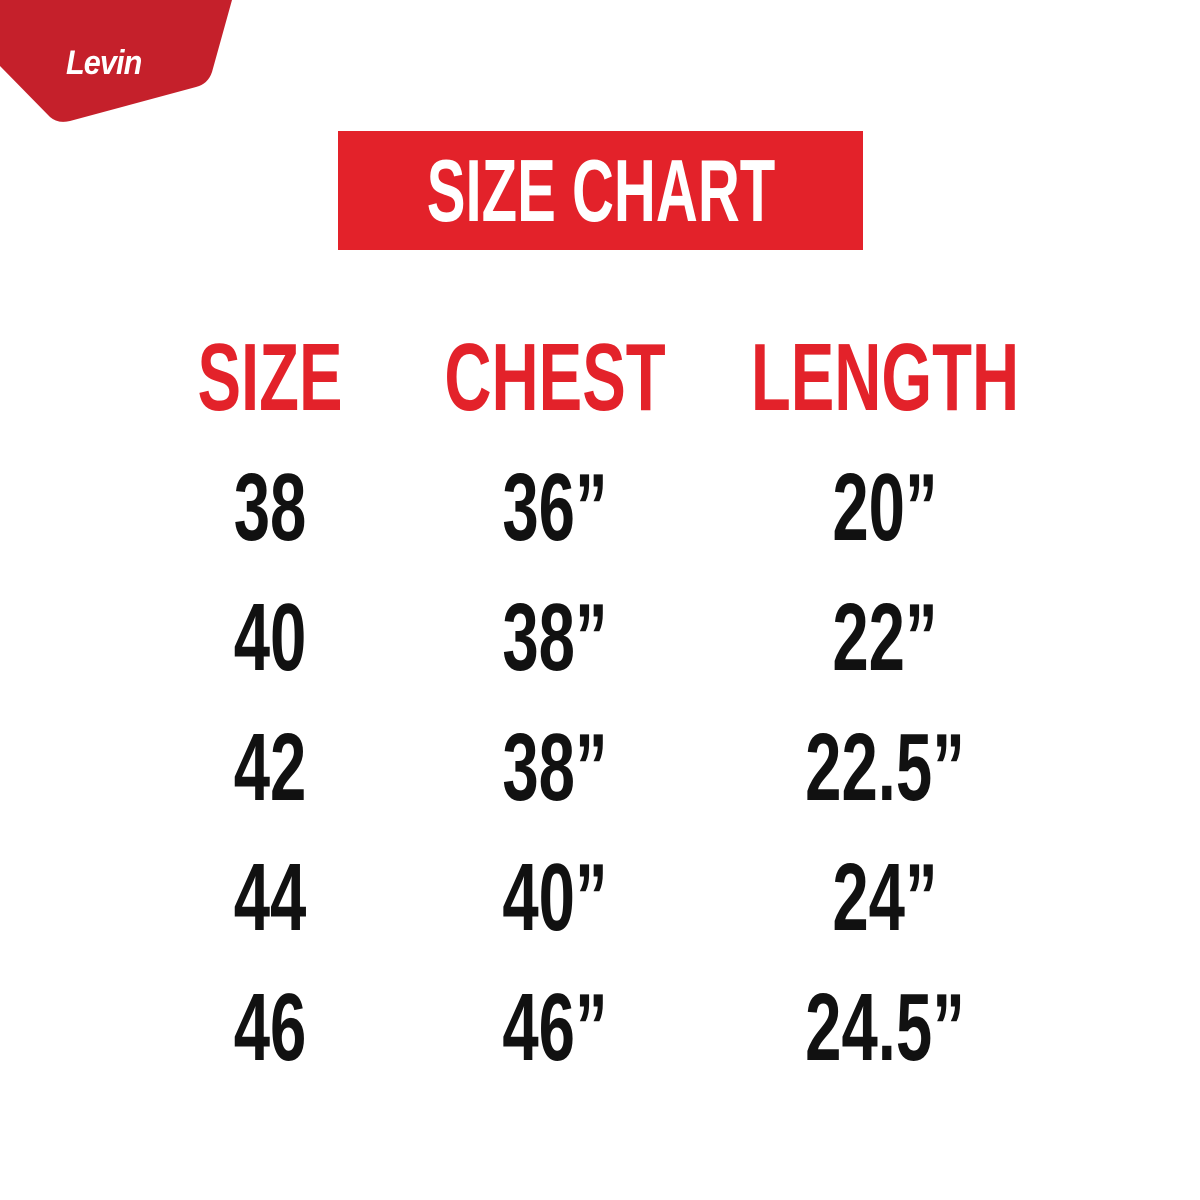 The image size is (1200, 1200). Describe the element at coordinates (555, 377) in the screenshot. I see `header-chest: CHEST` at that location.